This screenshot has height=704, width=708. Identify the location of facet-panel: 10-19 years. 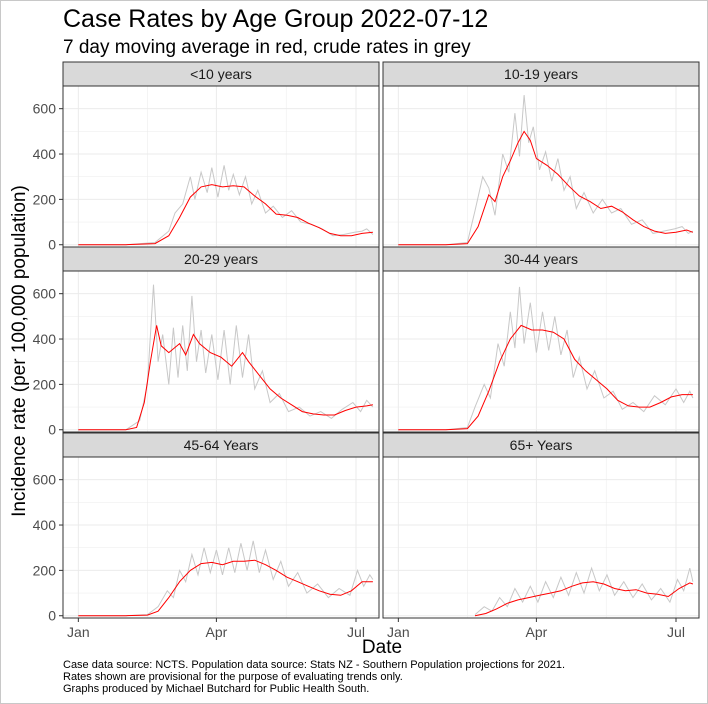
(541, 154).